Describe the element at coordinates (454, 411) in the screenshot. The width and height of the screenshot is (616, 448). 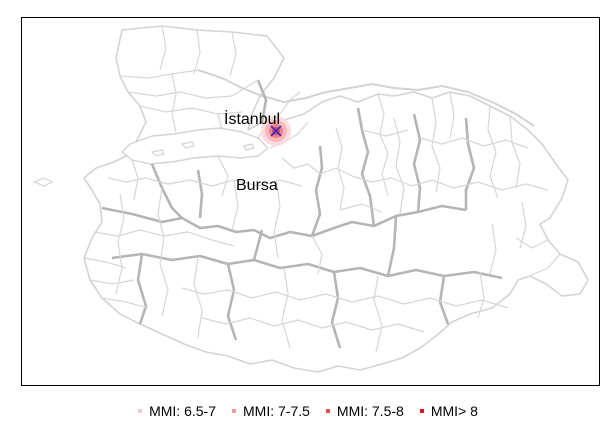
I see `legend-label: MMI> 8` at that location.